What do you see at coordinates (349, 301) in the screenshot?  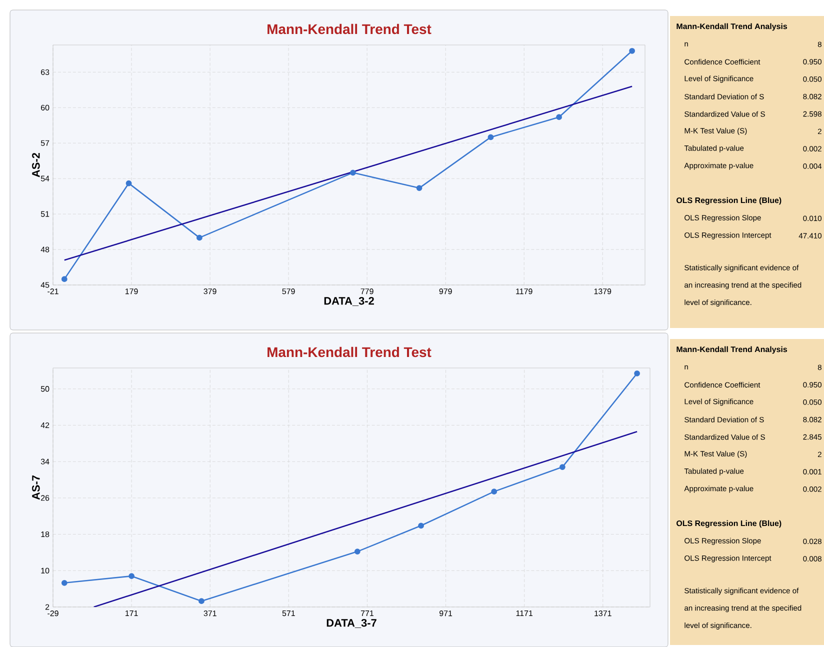 I see `x-axis-title: DATA_3-2` at bounding box center [349, 301].